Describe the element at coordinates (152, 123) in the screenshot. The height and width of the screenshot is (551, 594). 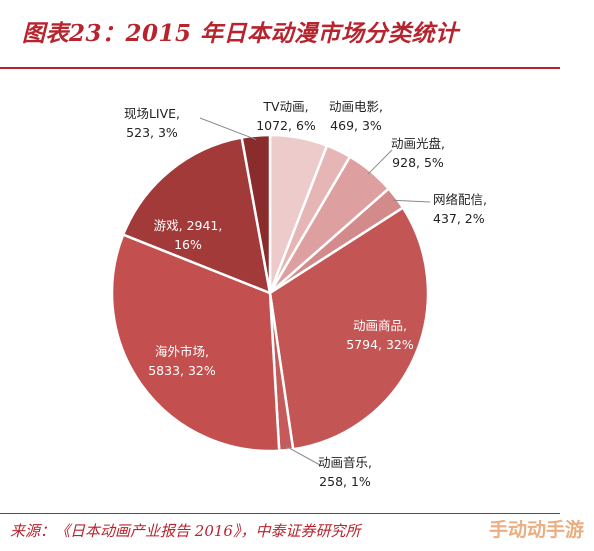
I see `slice-label-9: 现场LIVE, 523, 3%` at that location.